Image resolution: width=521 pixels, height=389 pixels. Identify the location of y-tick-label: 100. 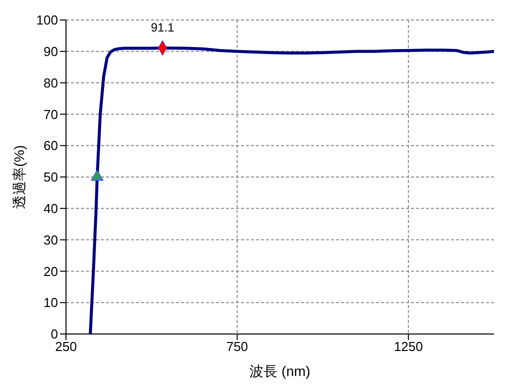
(47, 20).